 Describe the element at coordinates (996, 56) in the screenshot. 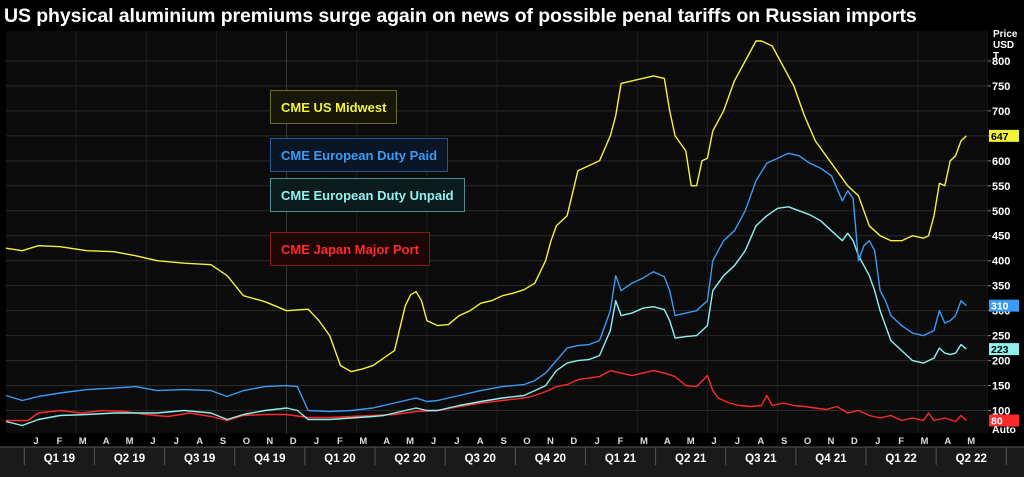

I see `axis-unit-tonne: T` at that location.